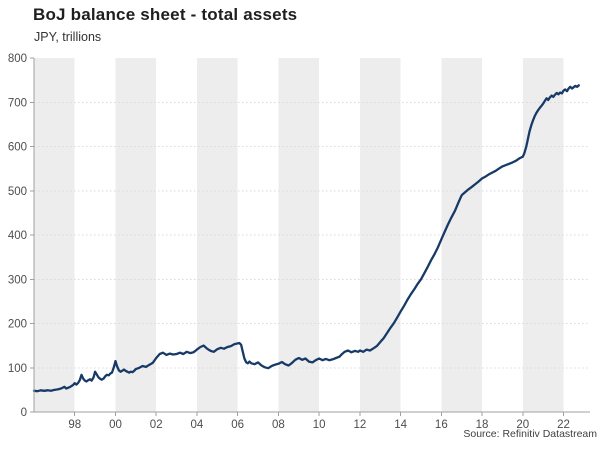 This screenshot has width=600, height=450. What do you see at coordinates (17, 280) in the screenshot?
I see `y-axis-tick-label: 300` at bounding box center [17, 280].